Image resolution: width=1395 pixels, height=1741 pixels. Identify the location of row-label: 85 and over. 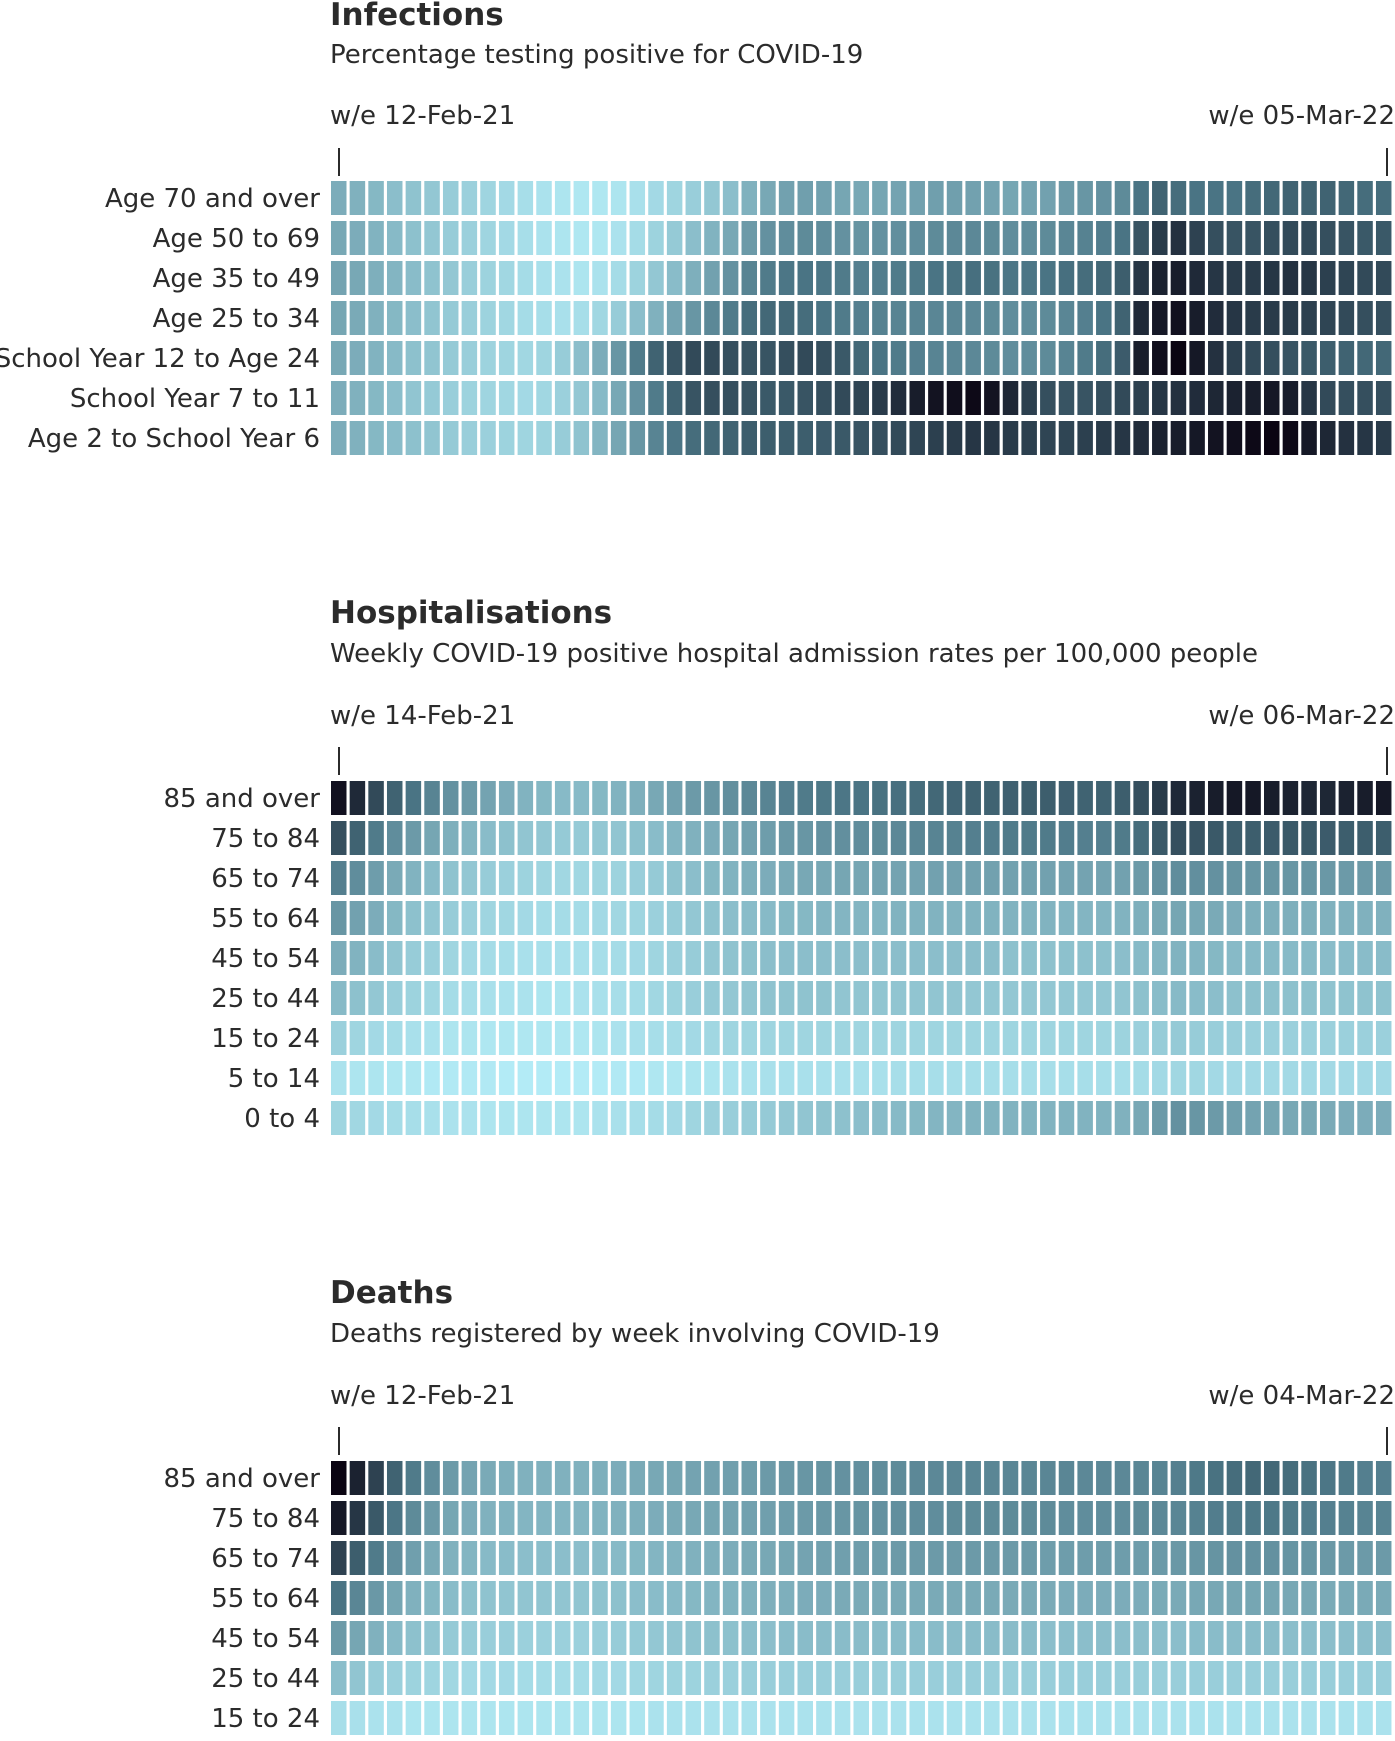
(241, 799).